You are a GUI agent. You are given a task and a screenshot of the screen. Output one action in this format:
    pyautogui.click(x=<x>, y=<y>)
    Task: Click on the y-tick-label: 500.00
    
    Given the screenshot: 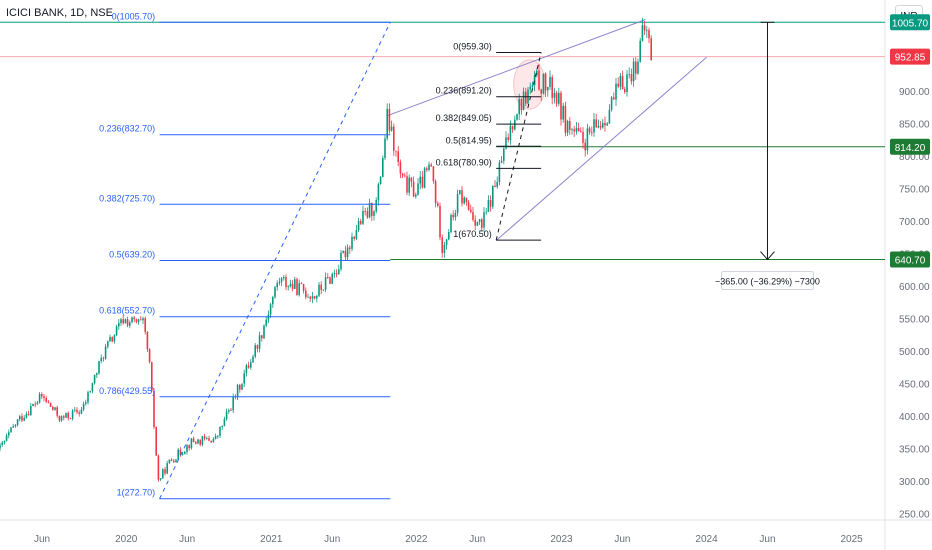 What is the action you would take?
    pyautogui.click(x=914, y=352)
    